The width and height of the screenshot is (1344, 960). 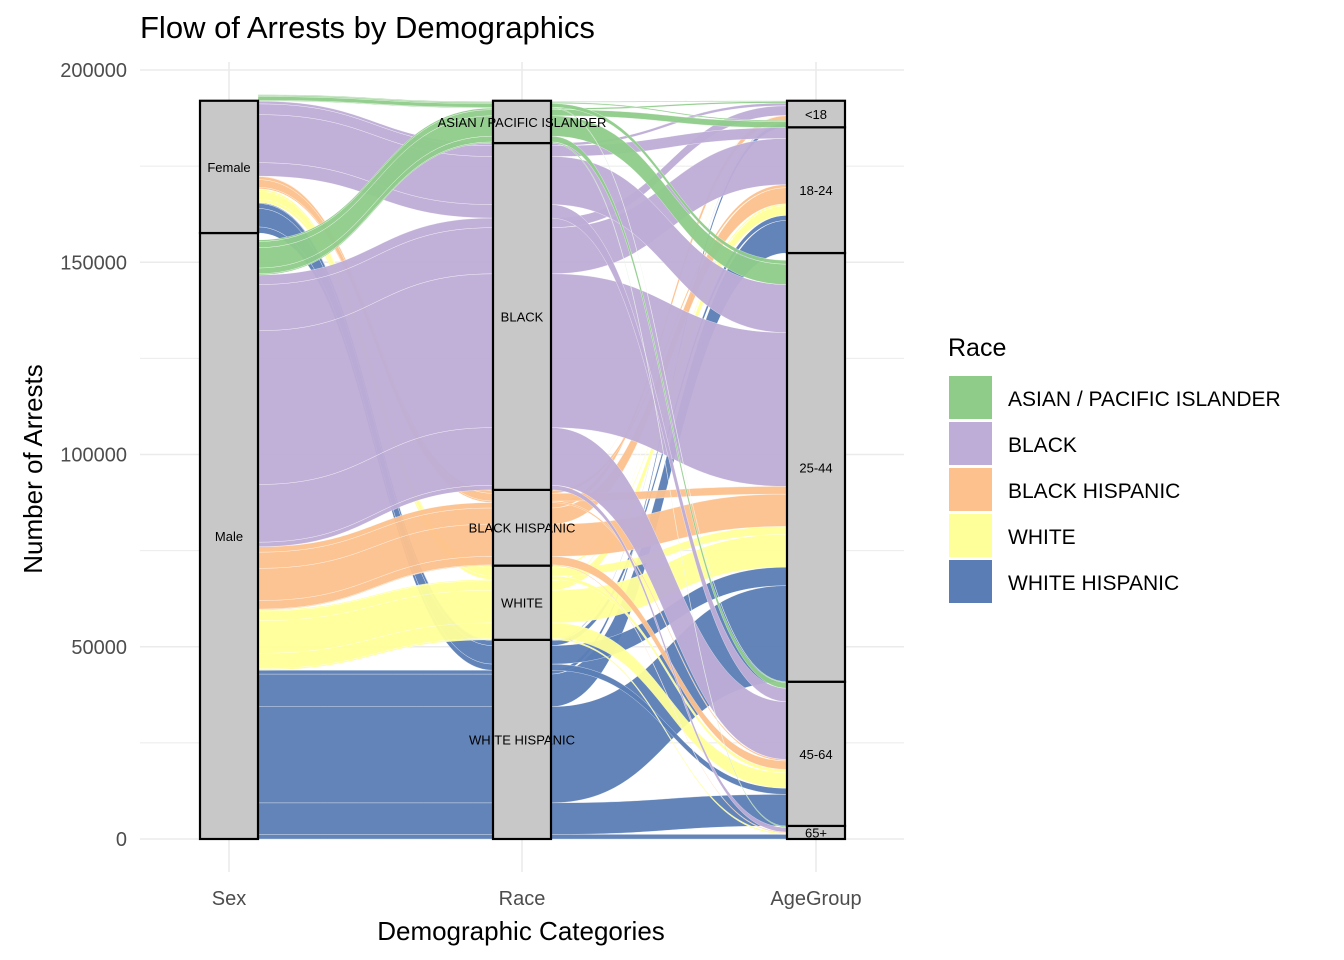 I want to click on legend-label: BLACK, so click(x=1042, y=445).